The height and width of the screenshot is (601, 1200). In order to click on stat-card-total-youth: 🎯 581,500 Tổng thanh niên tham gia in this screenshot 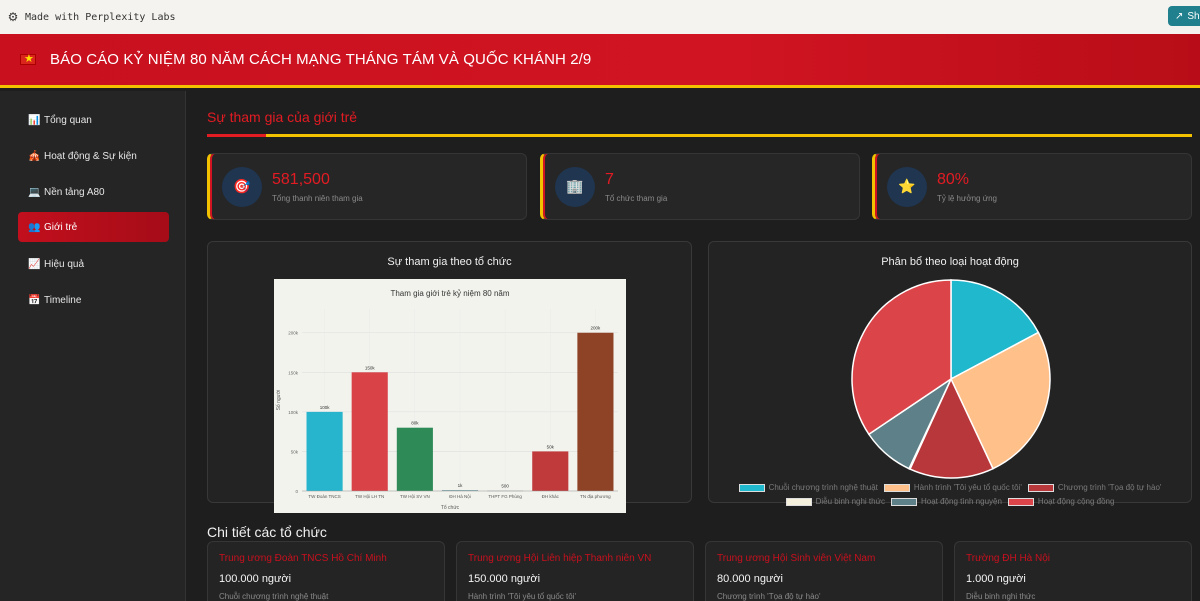, I will do `click(367, 186)`.